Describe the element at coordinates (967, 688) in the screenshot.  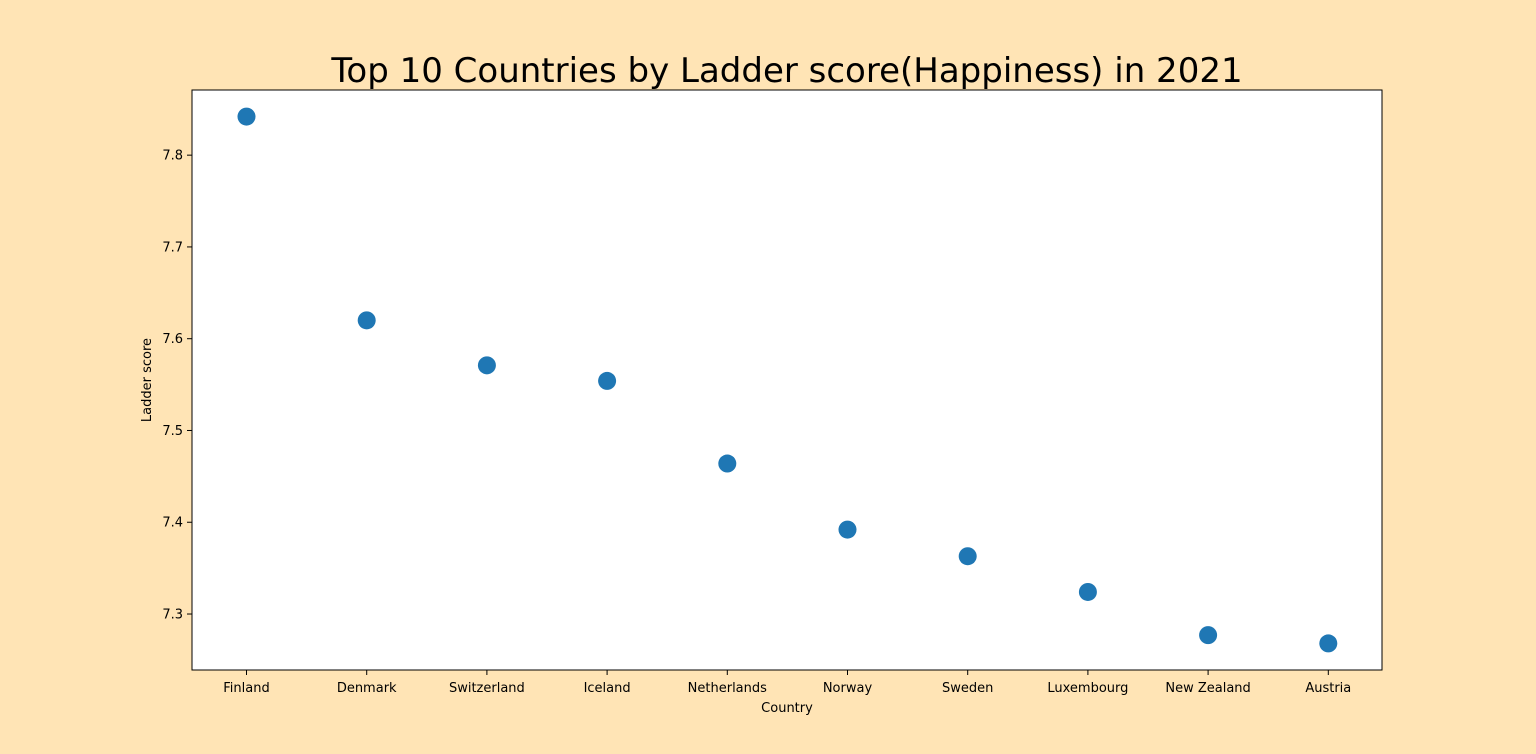
I see `x-tick-label: Sweden` at that location.